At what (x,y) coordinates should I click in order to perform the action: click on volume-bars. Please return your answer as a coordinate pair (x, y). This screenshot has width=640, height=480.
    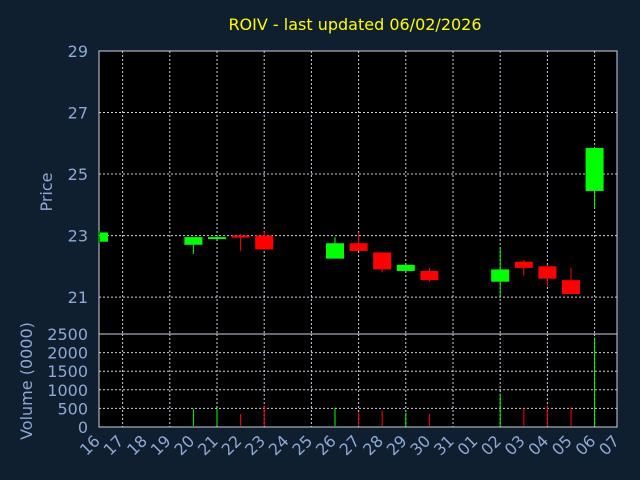
    Looking at the image, I should click on (394, 381).